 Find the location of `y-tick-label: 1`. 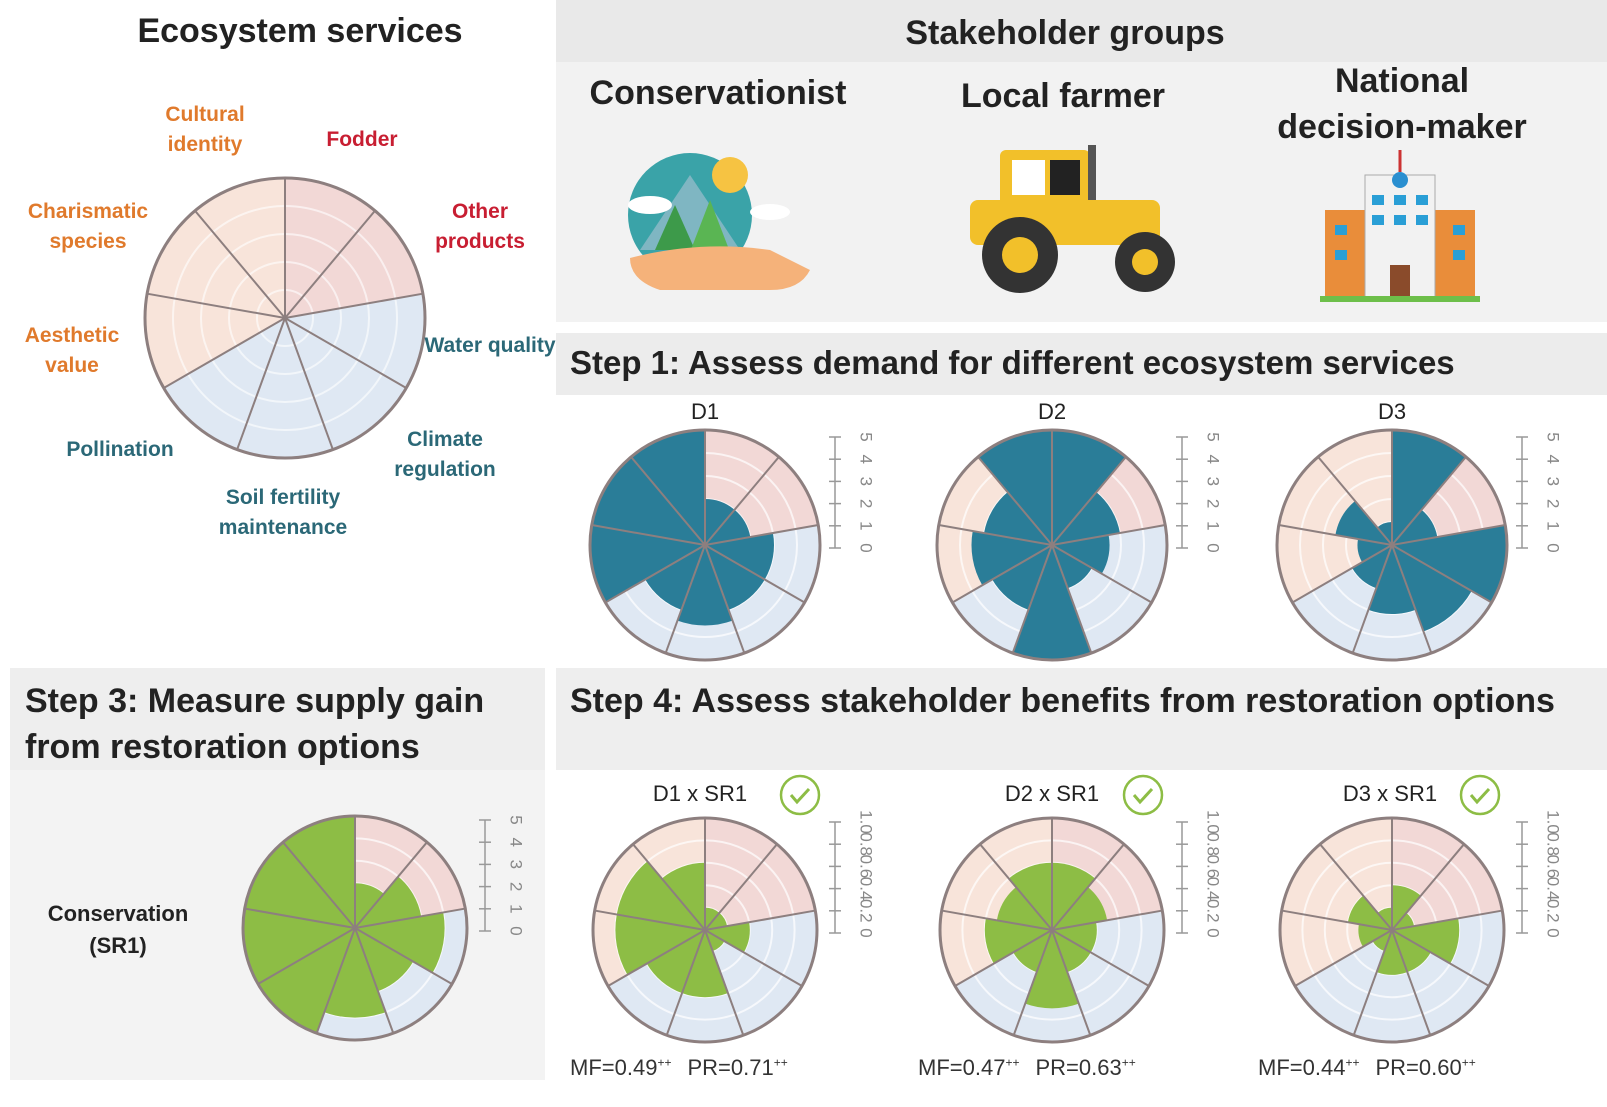

y-tick-label: 1 is located at coordinates (516, 908).